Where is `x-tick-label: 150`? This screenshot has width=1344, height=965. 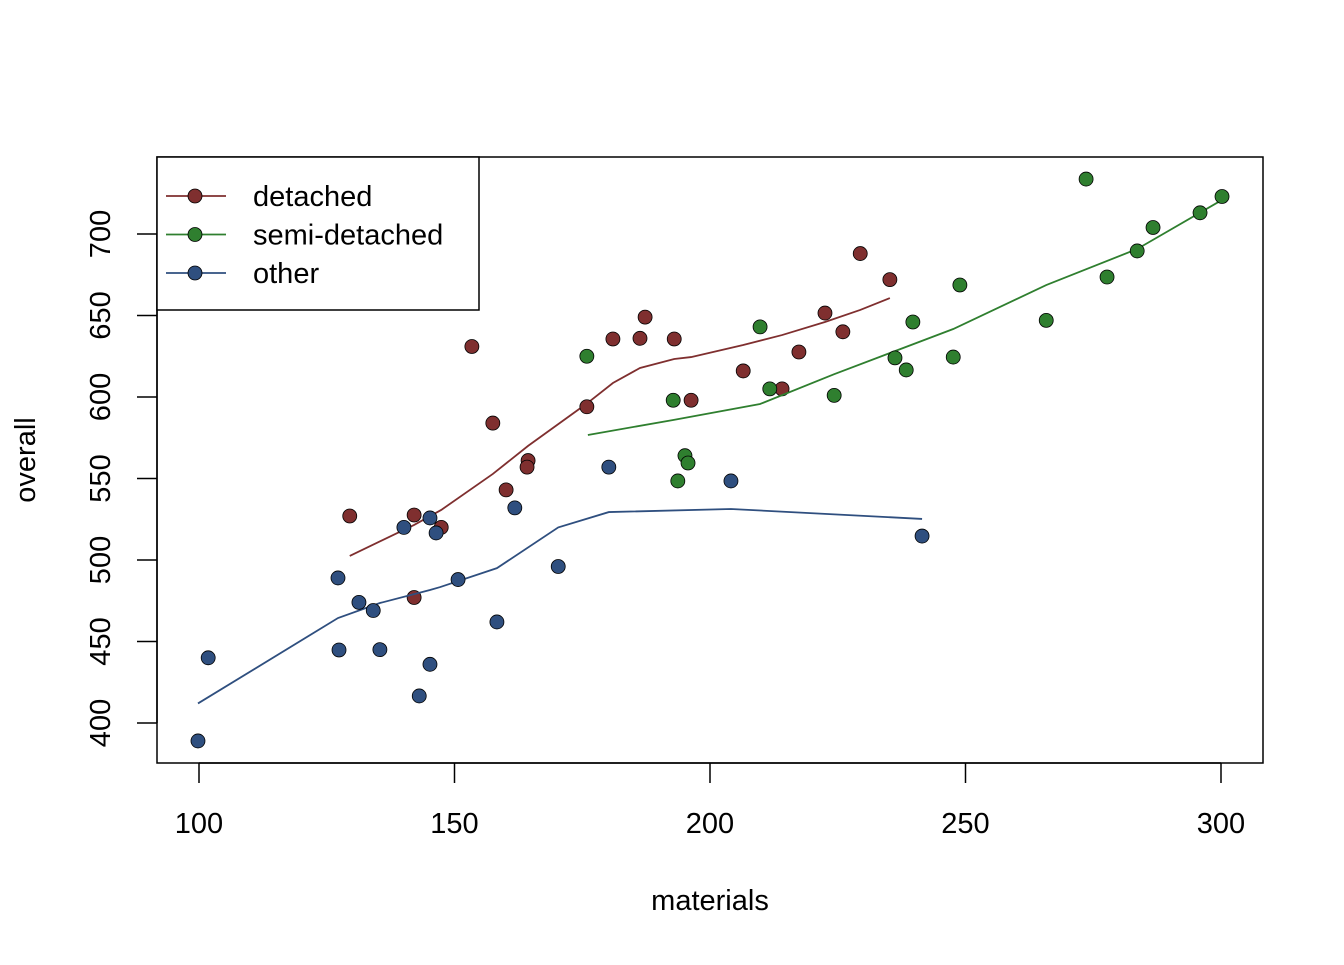 x-tick-label: 150 is located at coordinates (454, 824).